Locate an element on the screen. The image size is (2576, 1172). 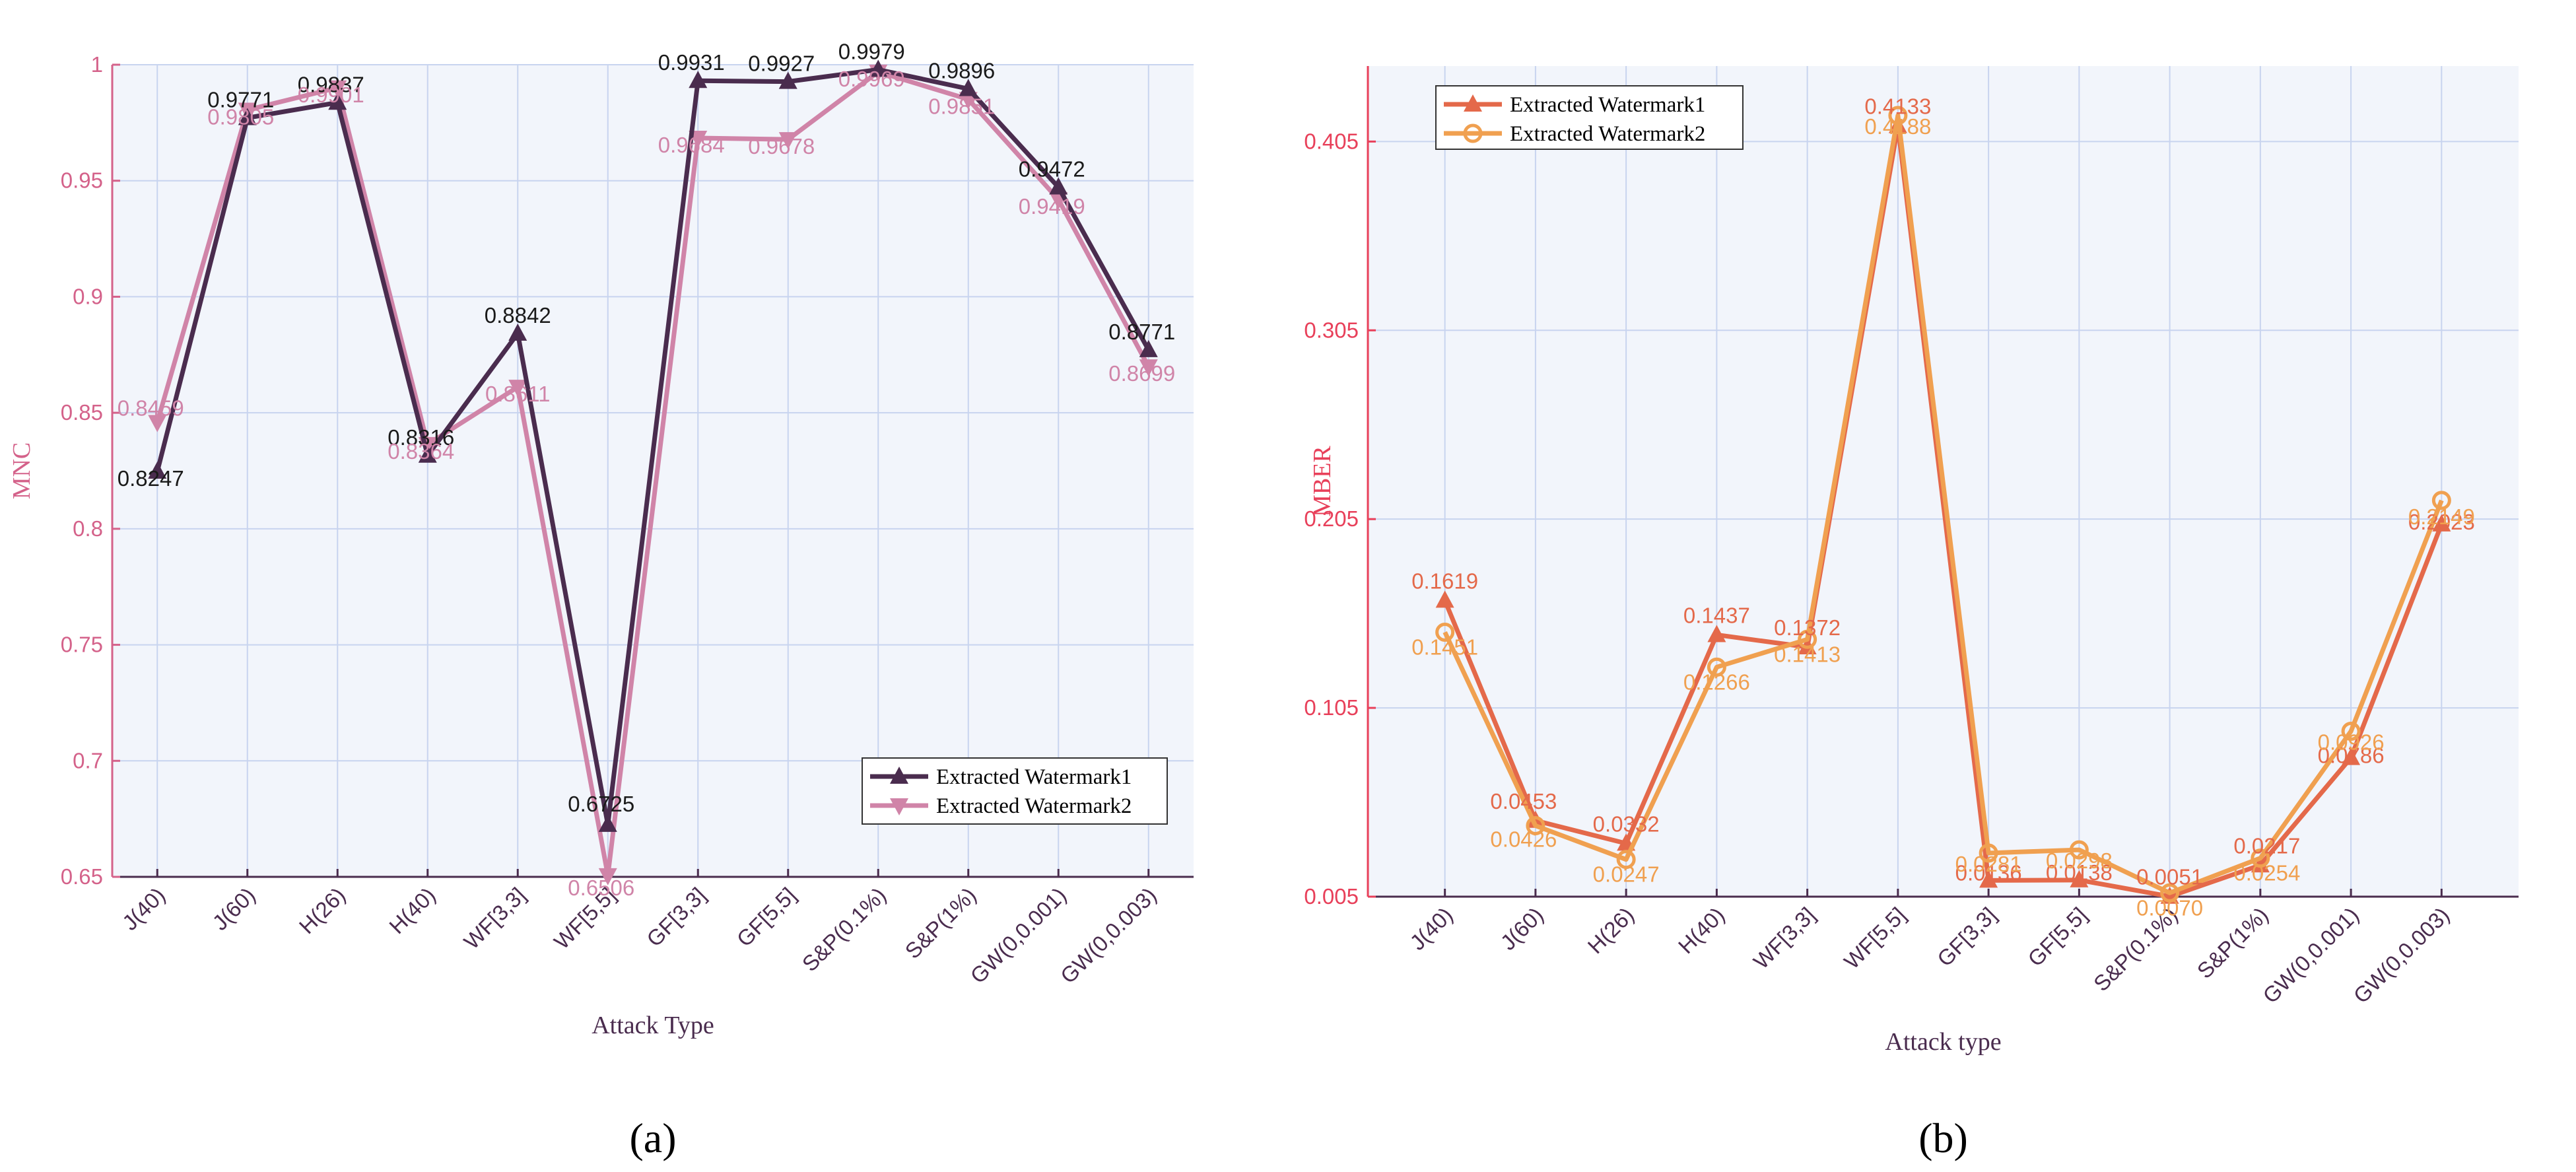
y-tick-label: 0.85 is located at coordinates (82, 412).